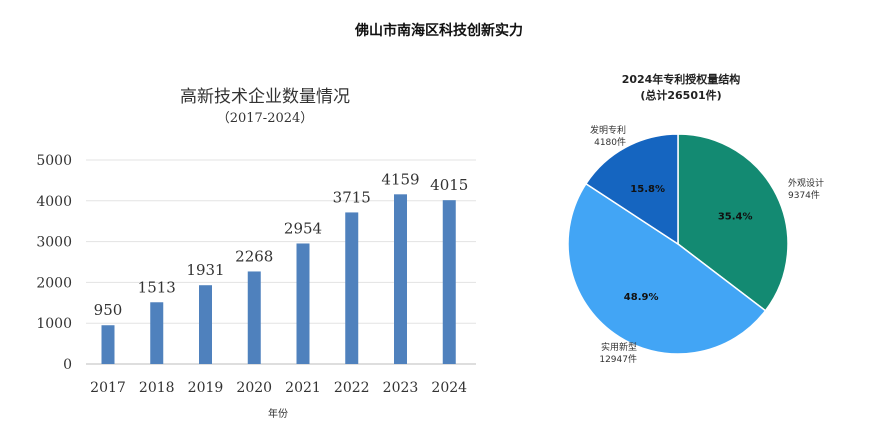  Describe the element at coordinates (205, 270) in the screenshot. I see `bar-data-label: 1931` at that location.